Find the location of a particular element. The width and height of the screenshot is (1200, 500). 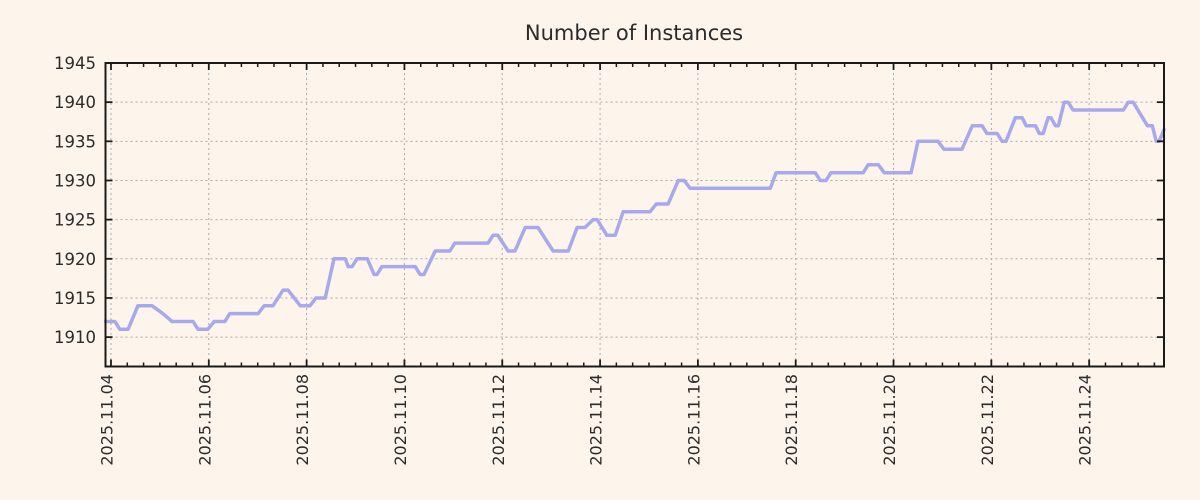

x-tick-label: 2025.11.06 is located at coordinates (204, 420).